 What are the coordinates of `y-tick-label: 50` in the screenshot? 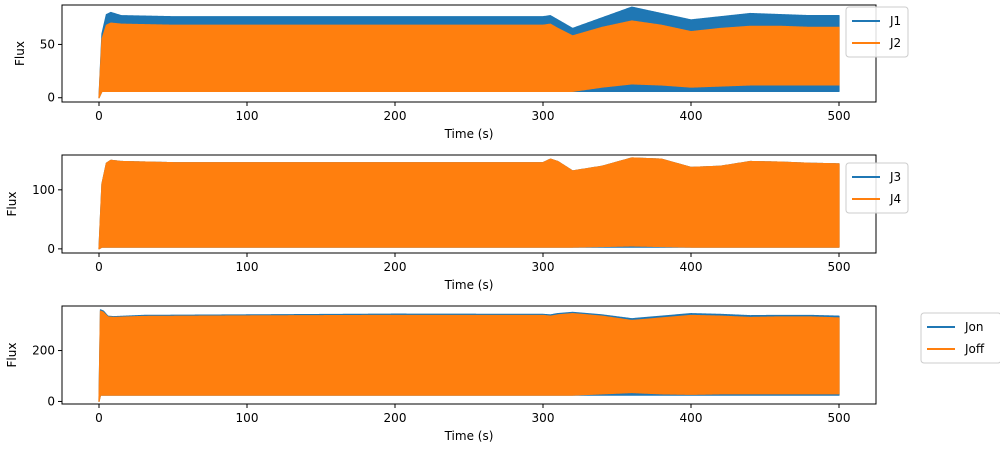 It's located at (47, 44).